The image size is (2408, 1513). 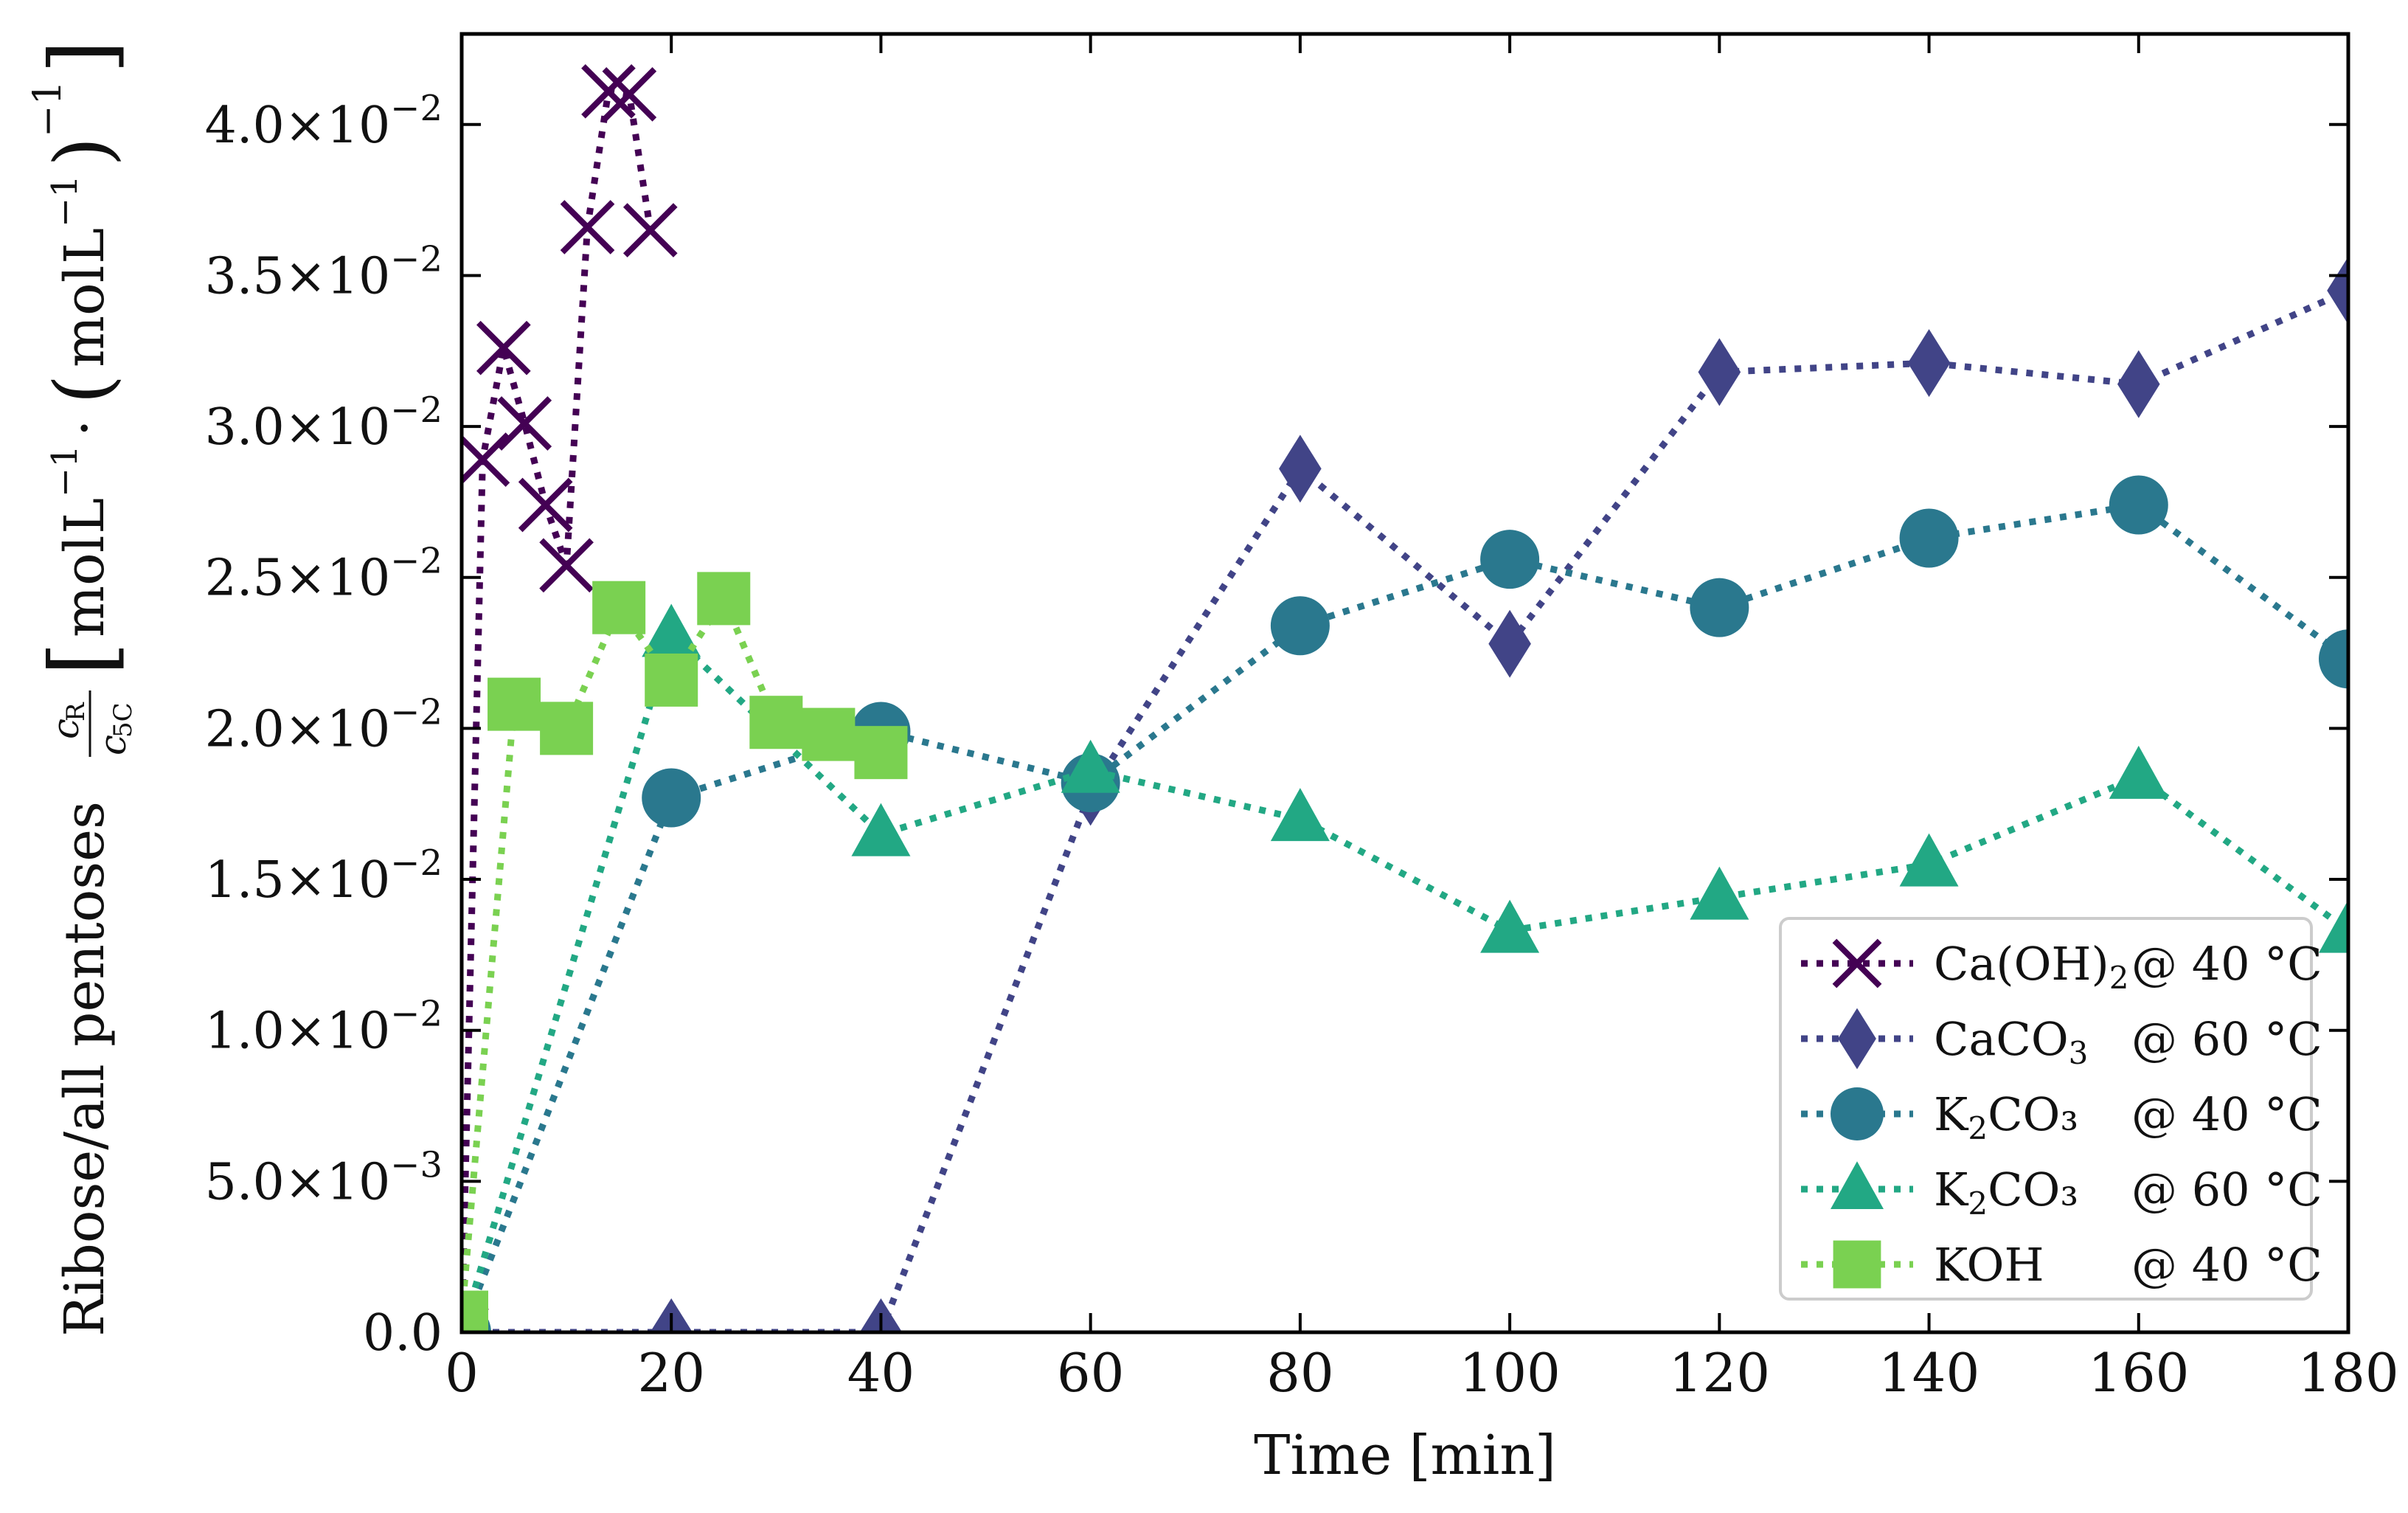 I want to click on y-tick-label: 0.0, so click(x=403, y=1333).